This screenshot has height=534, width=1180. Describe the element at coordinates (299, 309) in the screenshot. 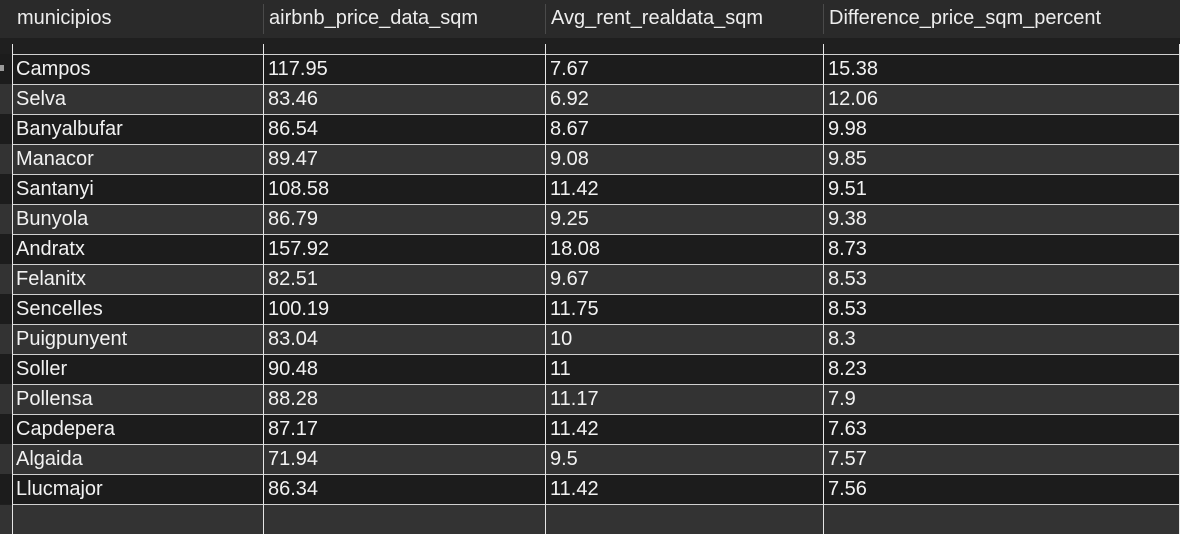

I see `cell-airbnb-price: 100.19` at that location.